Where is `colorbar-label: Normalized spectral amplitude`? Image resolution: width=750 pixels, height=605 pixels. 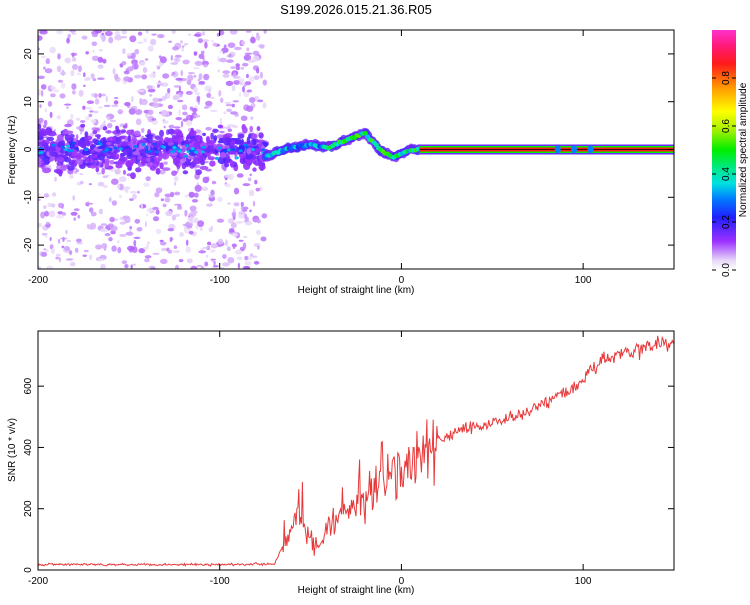
colorbar-label: Normalized spectral amplitude is located at coordinates (743, 149).